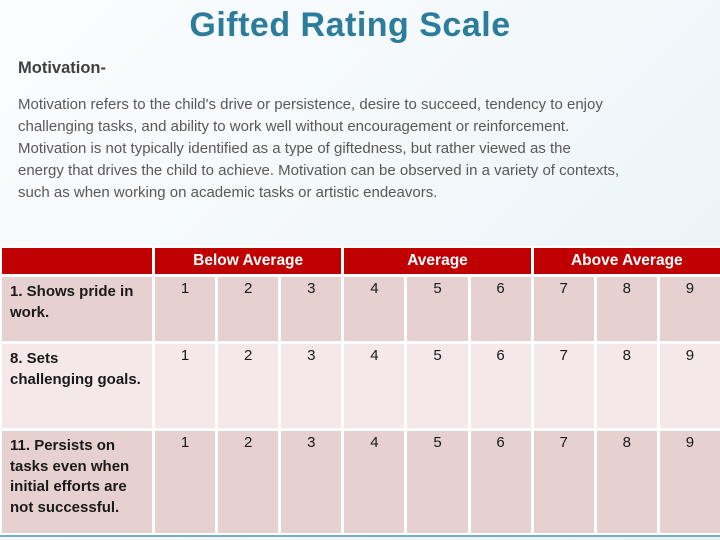  I want to click on column-group-header-1: Below Average, so click(248, 261).